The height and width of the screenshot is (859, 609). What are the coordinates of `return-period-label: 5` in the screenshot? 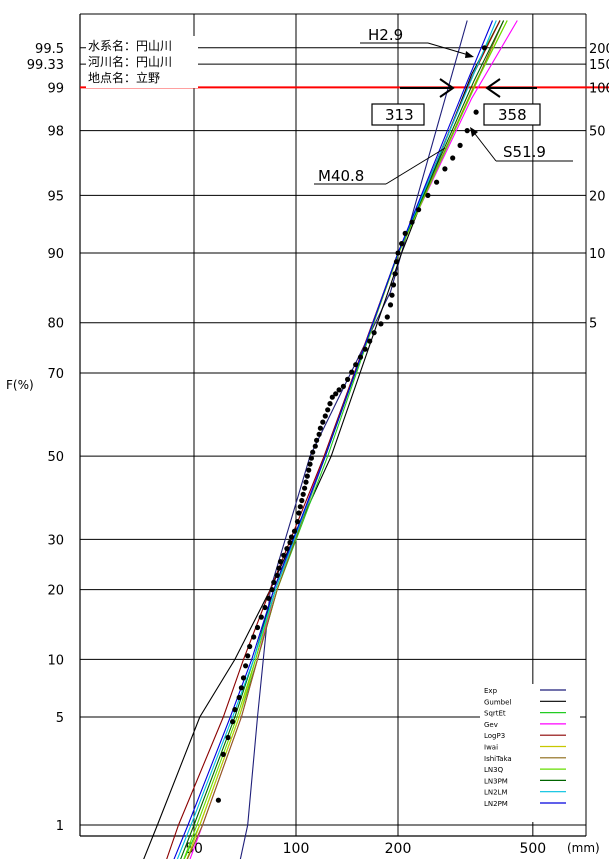 It's located at (593, 324).